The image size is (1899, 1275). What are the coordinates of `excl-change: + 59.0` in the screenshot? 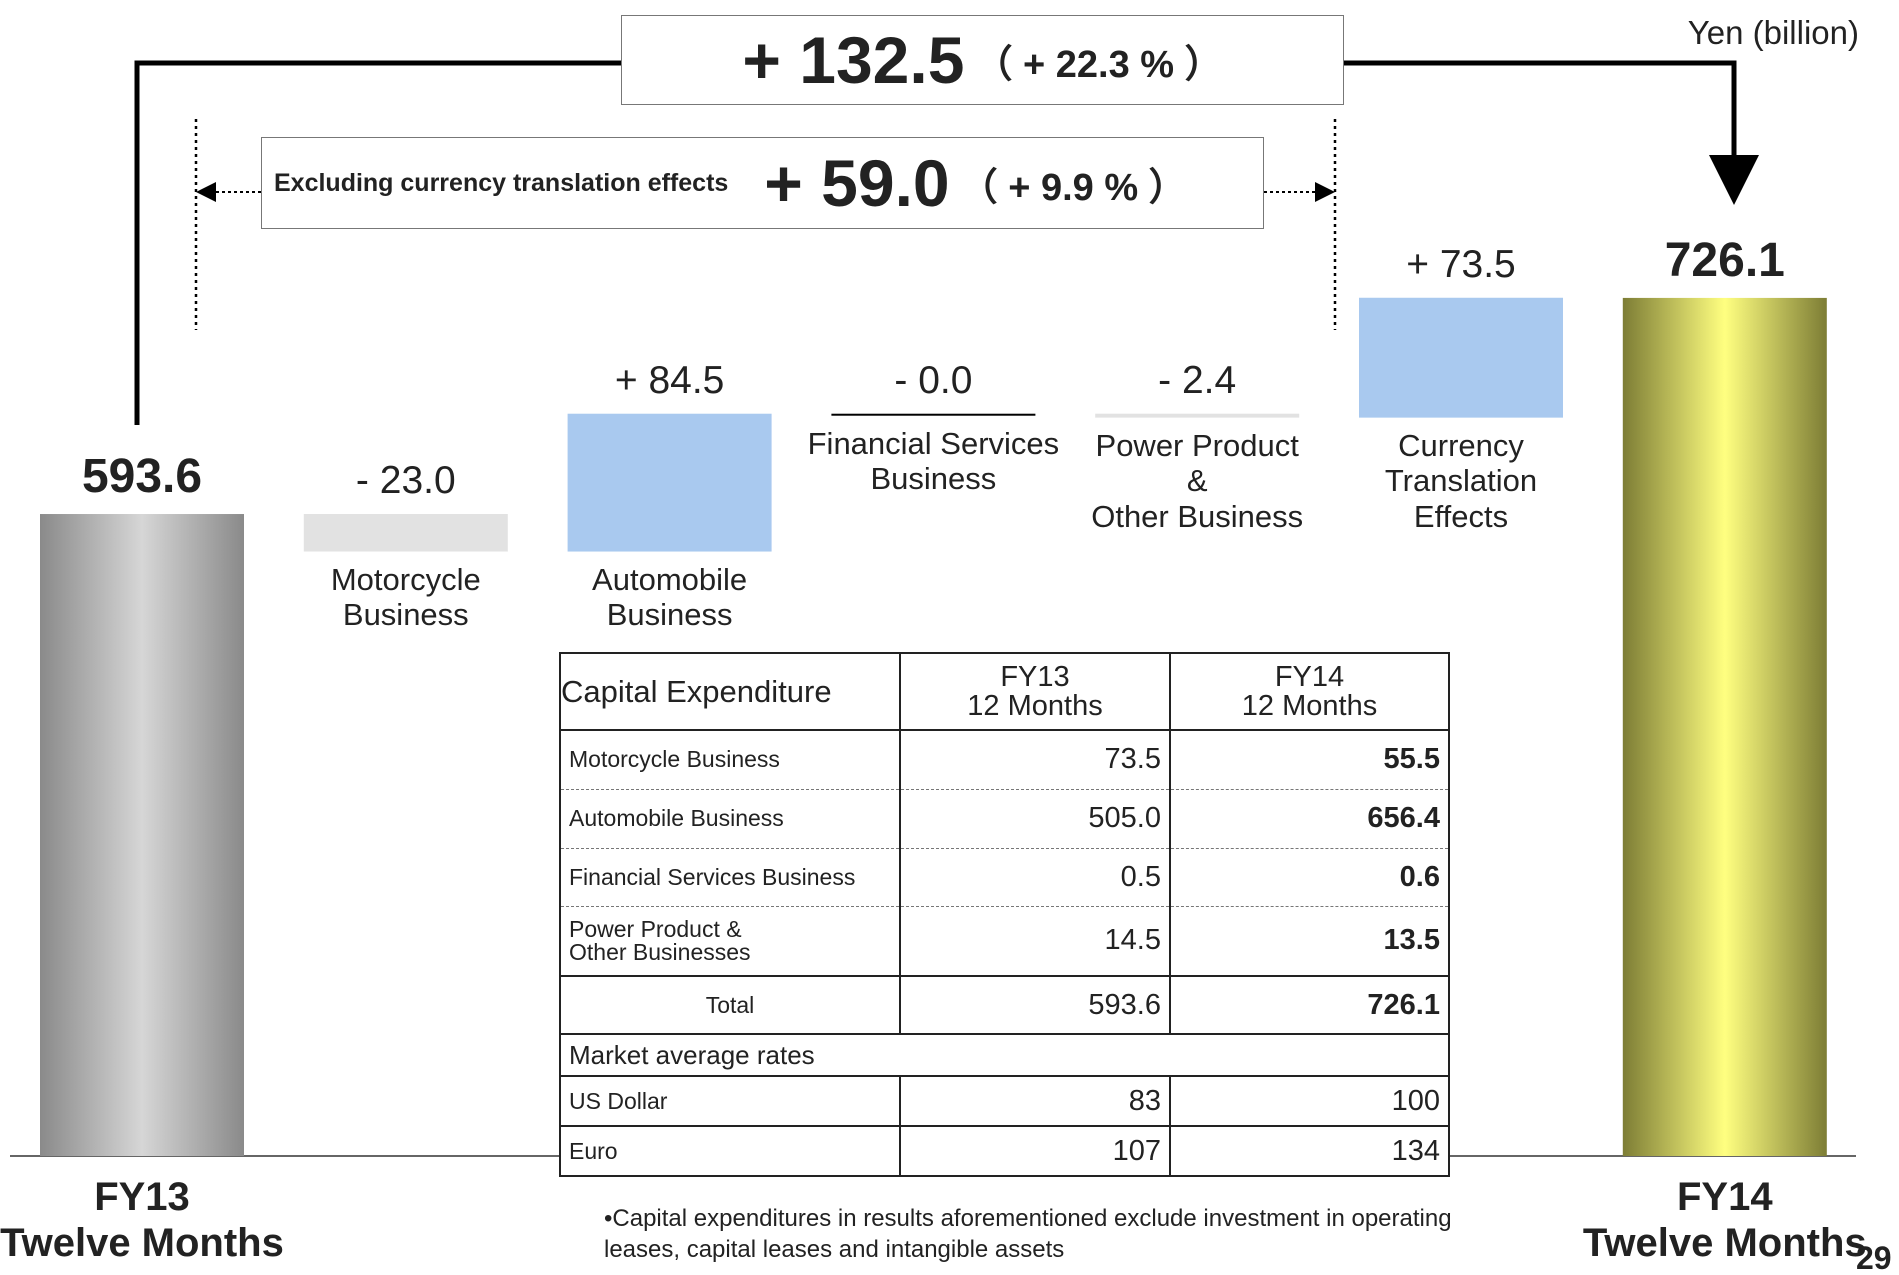 It's located at (857, 183).